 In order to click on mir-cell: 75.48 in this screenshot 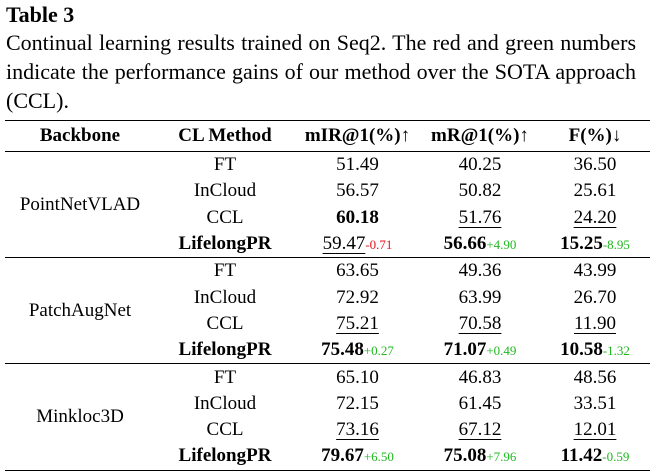, I will do `click(342, 350)`.